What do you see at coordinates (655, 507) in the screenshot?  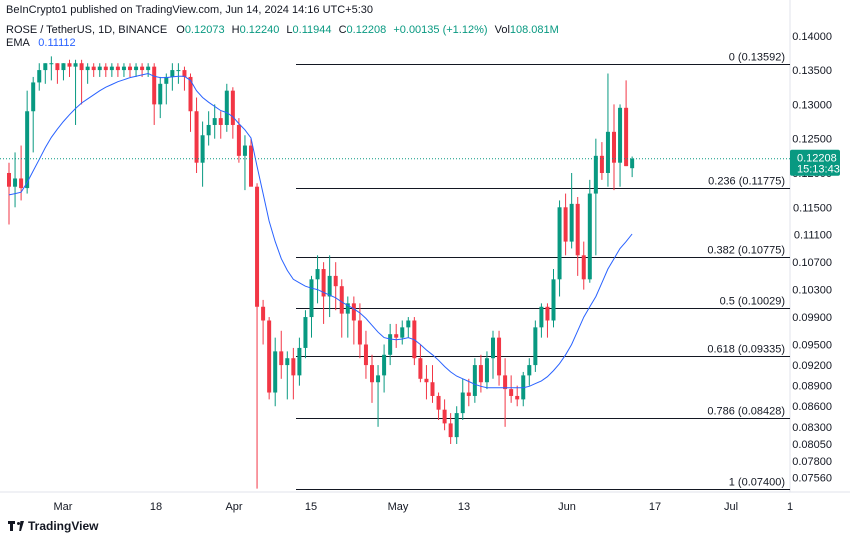 I see `time-tick-label: 17` at bounding box center [655, 507].